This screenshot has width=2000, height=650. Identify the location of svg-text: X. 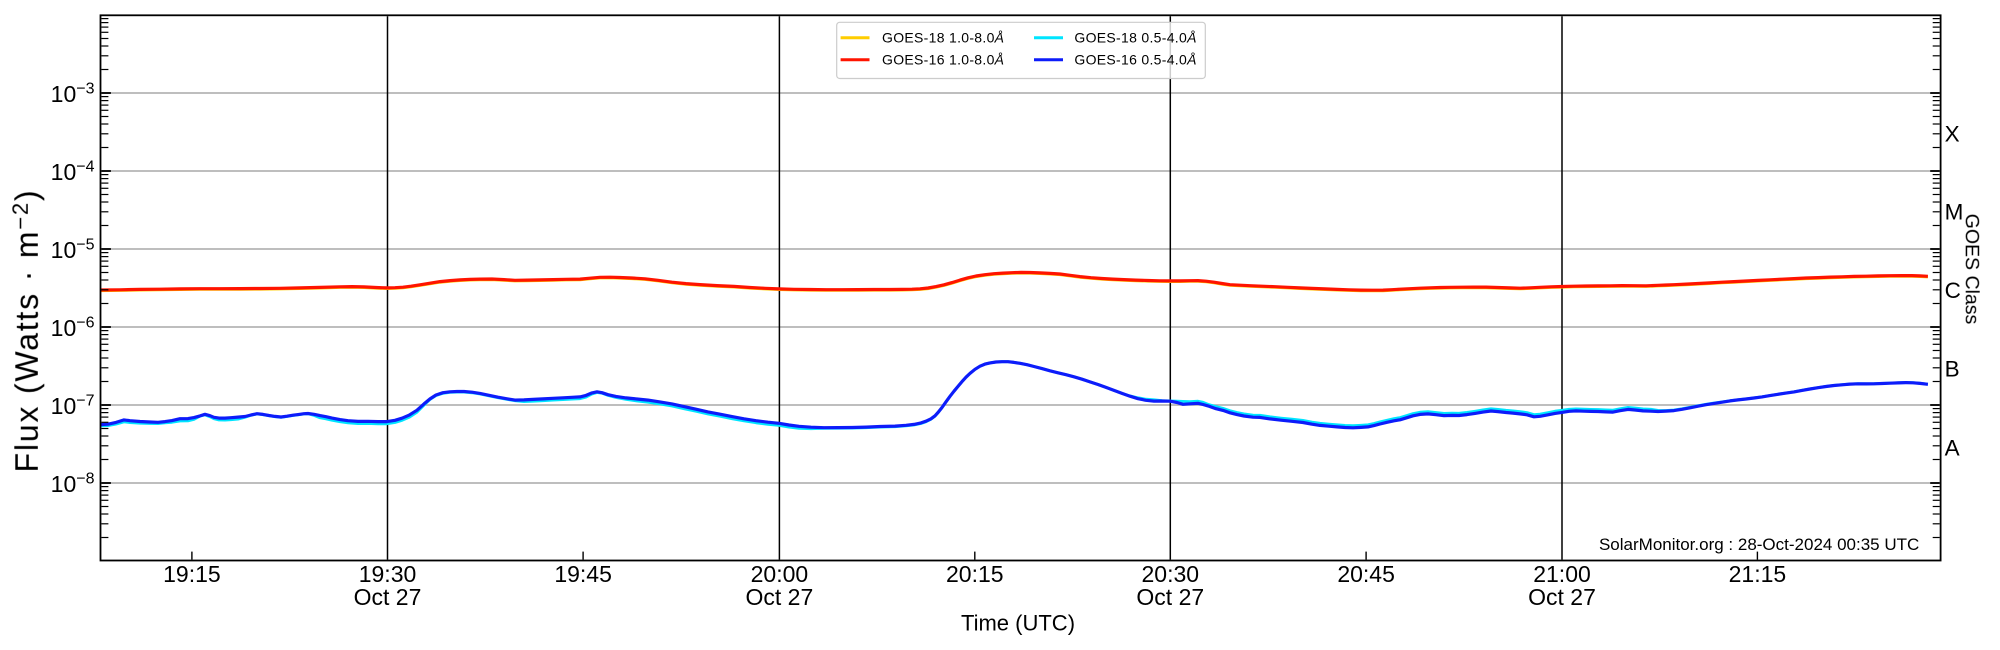
(1952, 133).